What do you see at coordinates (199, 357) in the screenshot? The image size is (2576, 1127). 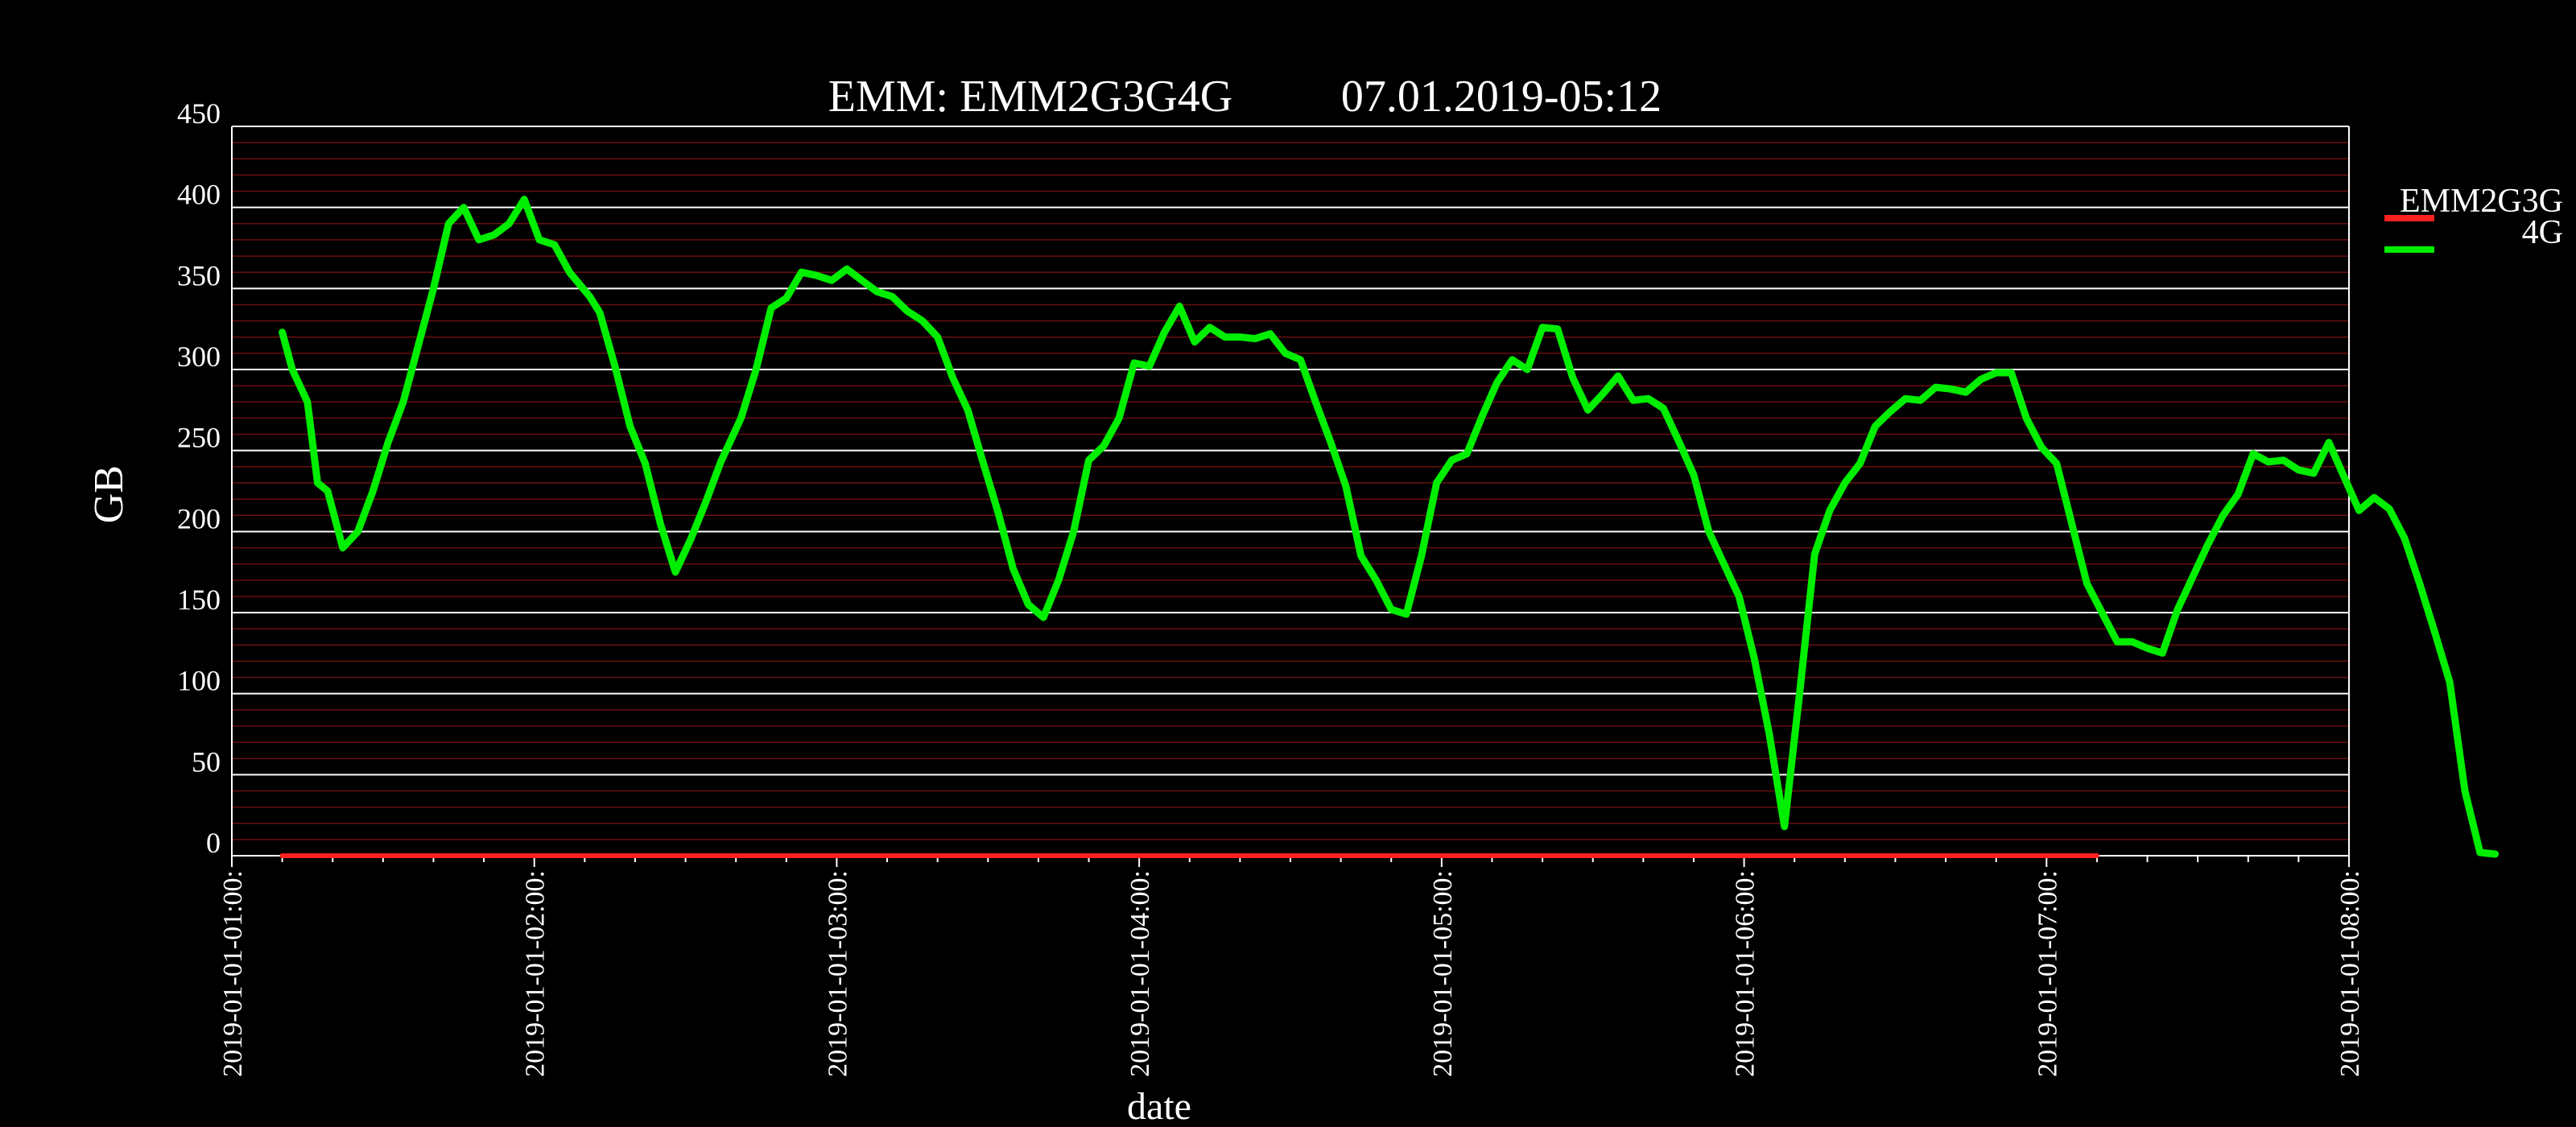 I see `y-tick-label: 300` at bounding box center [199, 357].